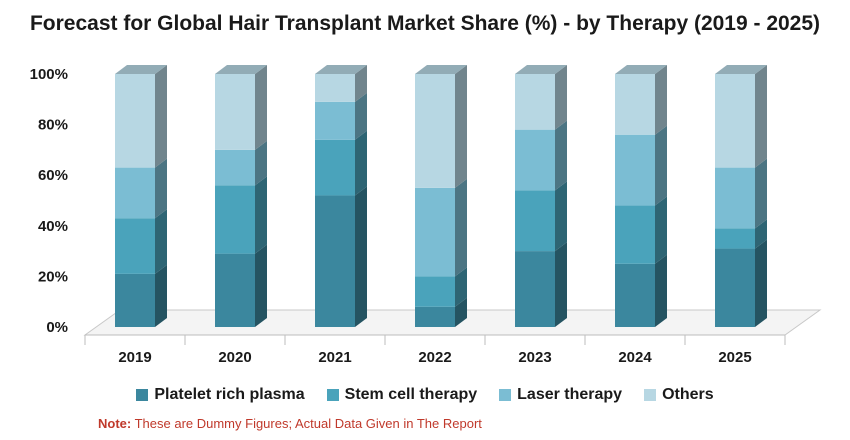 The image size is (850, 440). Describe the element at coordinates (411, 394) in the screenshot. I see `legend-label: Stem cell therapy` at that location.